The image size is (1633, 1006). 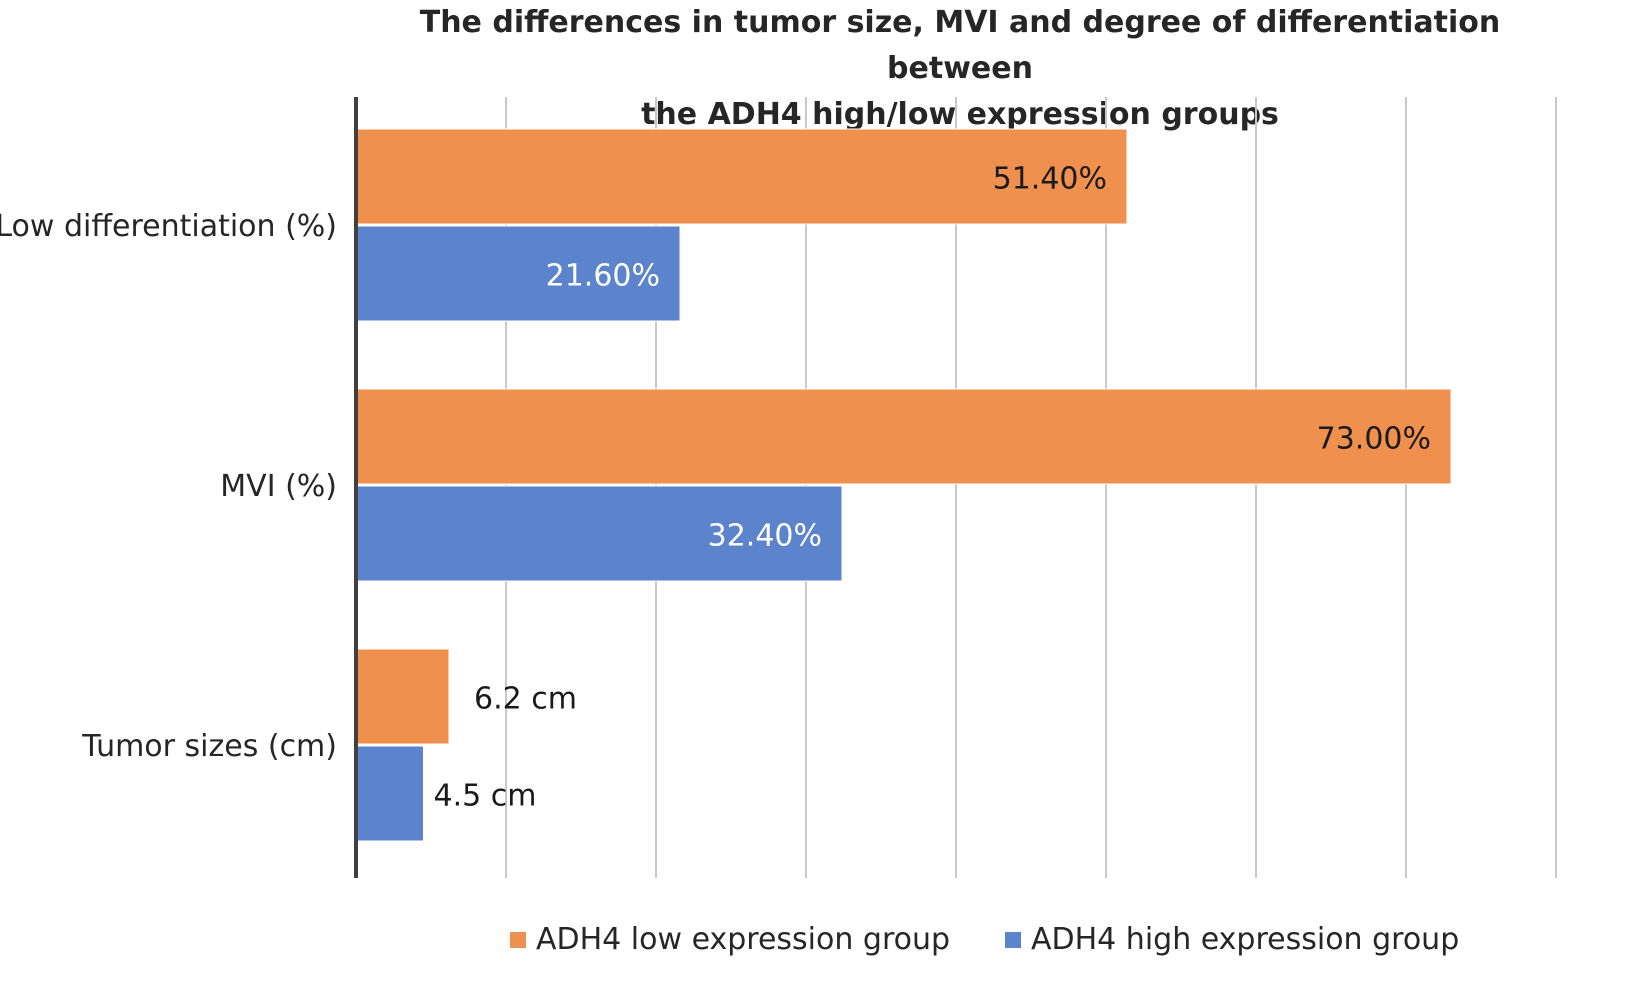 I want to click on legend-label-low-expression: ADH4 low expression group, so click(x=743, y=939).